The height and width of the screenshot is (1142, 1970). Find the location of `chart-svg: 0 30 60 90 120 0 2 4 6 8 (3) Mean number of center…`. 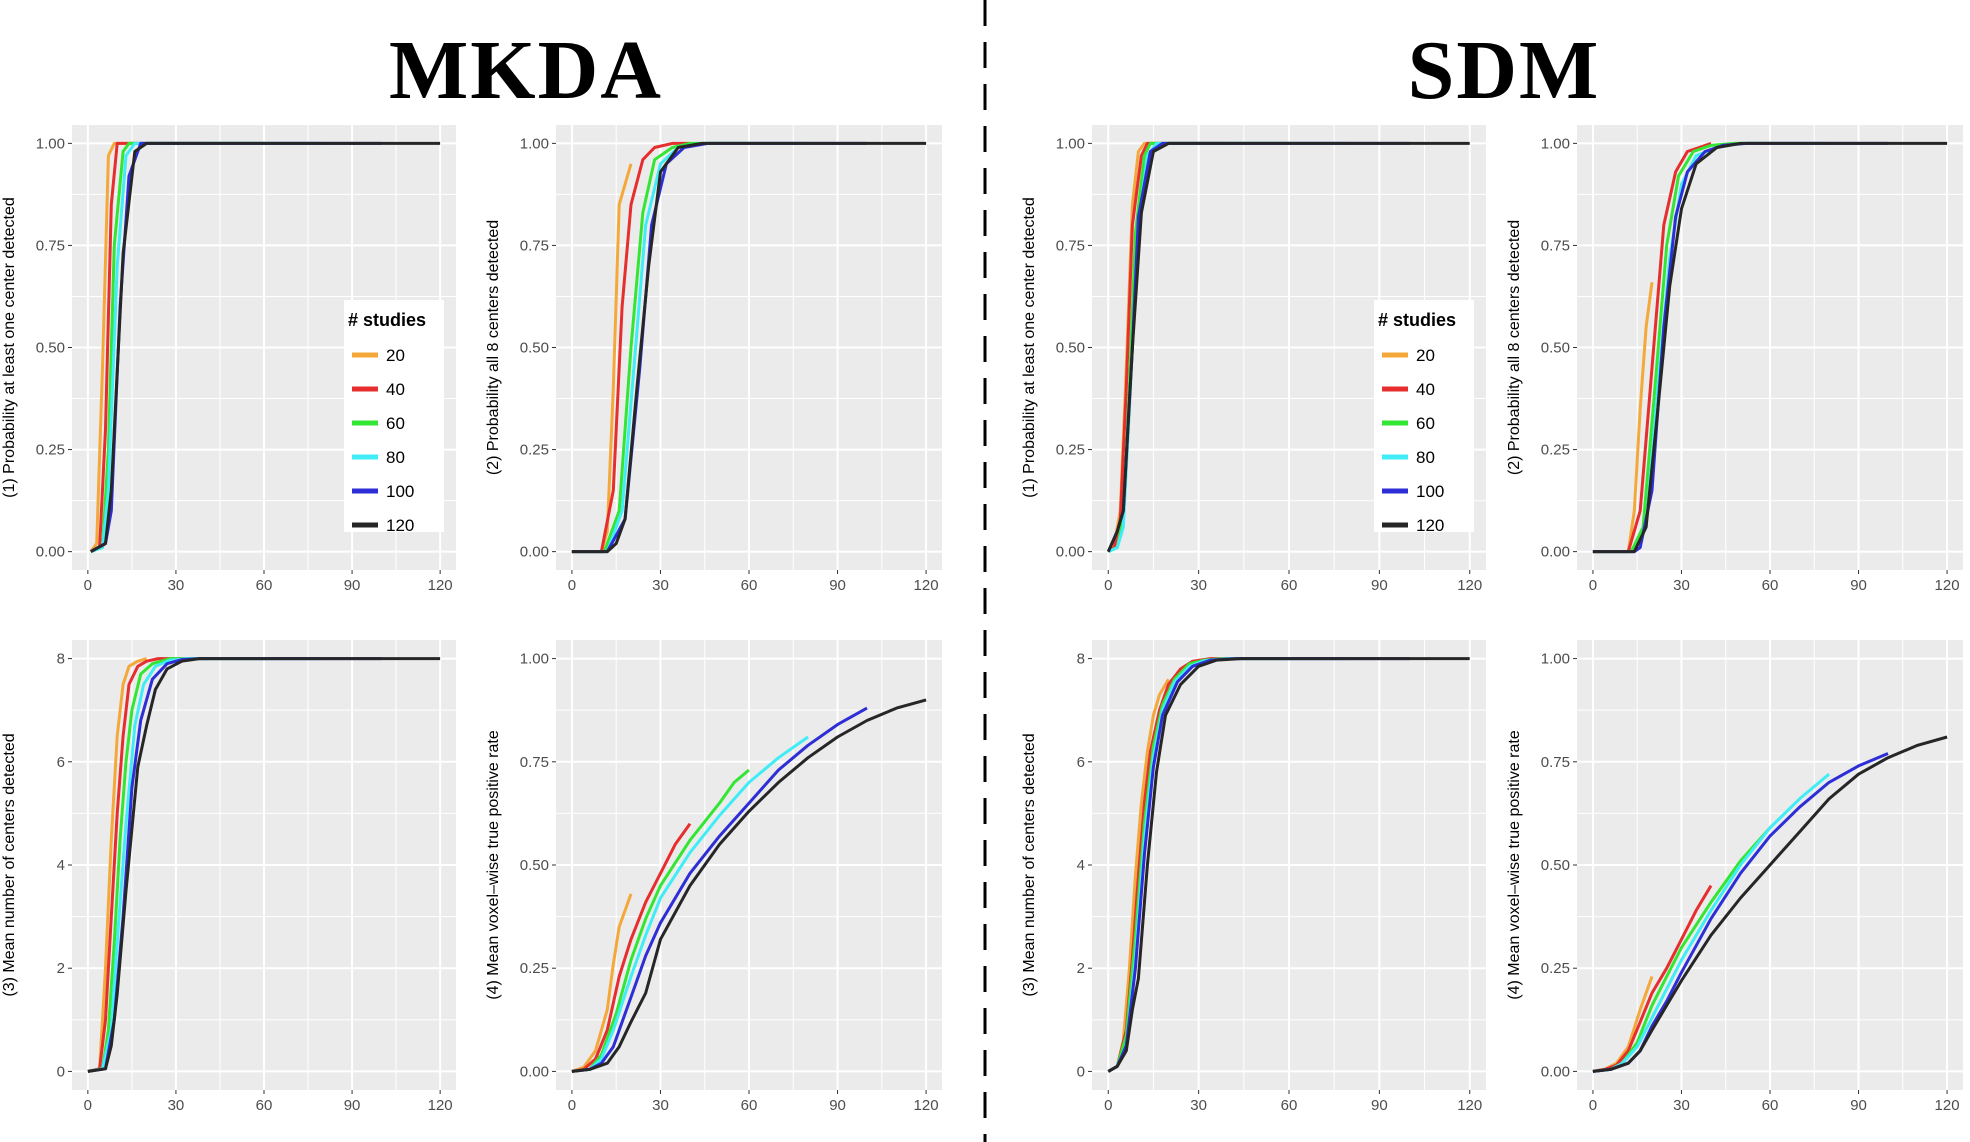

chart-svg: 0 30 60 90 120 0 2 4 6 8 (3) Mean number of center… is located at coordinates (228, 877).